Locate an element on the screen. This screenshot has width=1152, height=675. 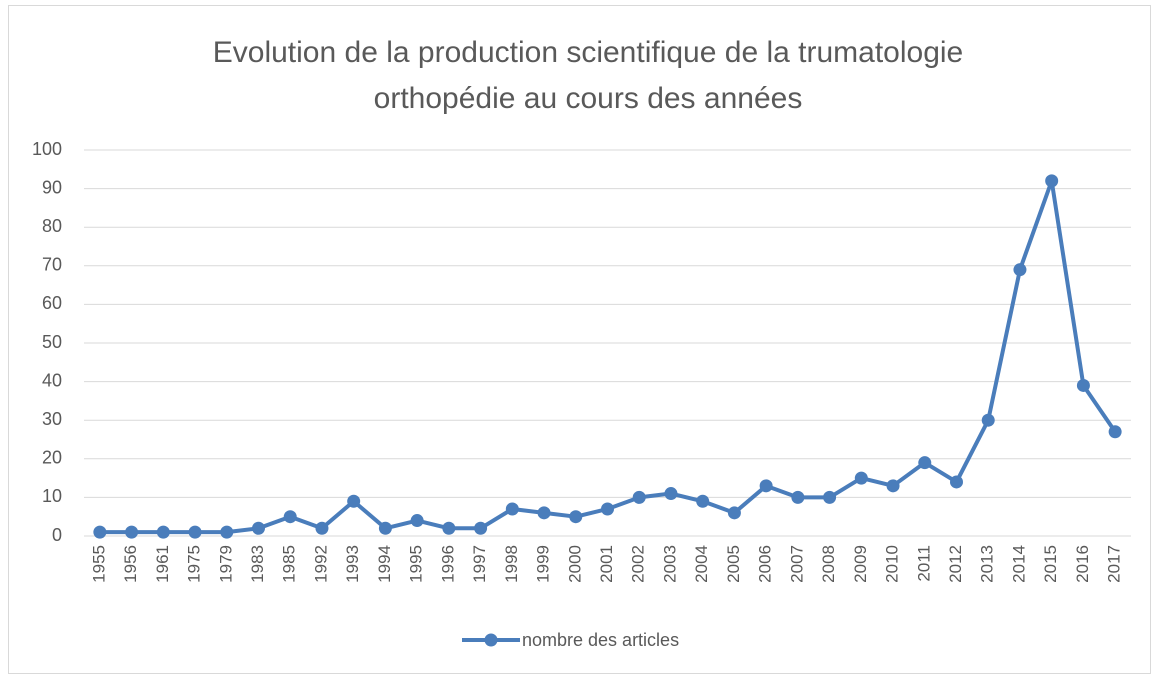
y-tick-label: 0 is located at coordinates (57, 535).